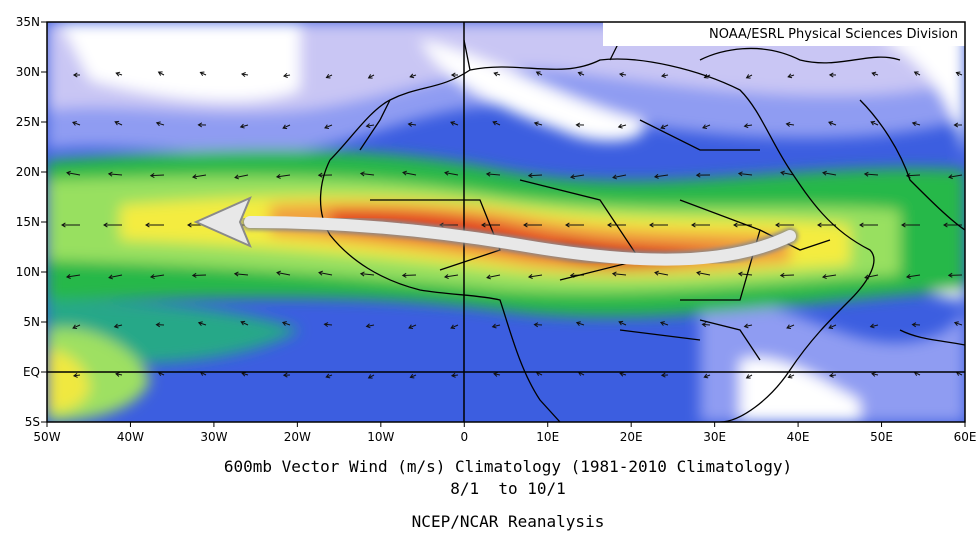 The image size is (980, 555). Describe the element at coordinates (504, 433) in the screenshot. I see `lon-labels: 50W 40W 30W 20W 10W 0 10E 20E 30E 40E 50E 60E` at that location.